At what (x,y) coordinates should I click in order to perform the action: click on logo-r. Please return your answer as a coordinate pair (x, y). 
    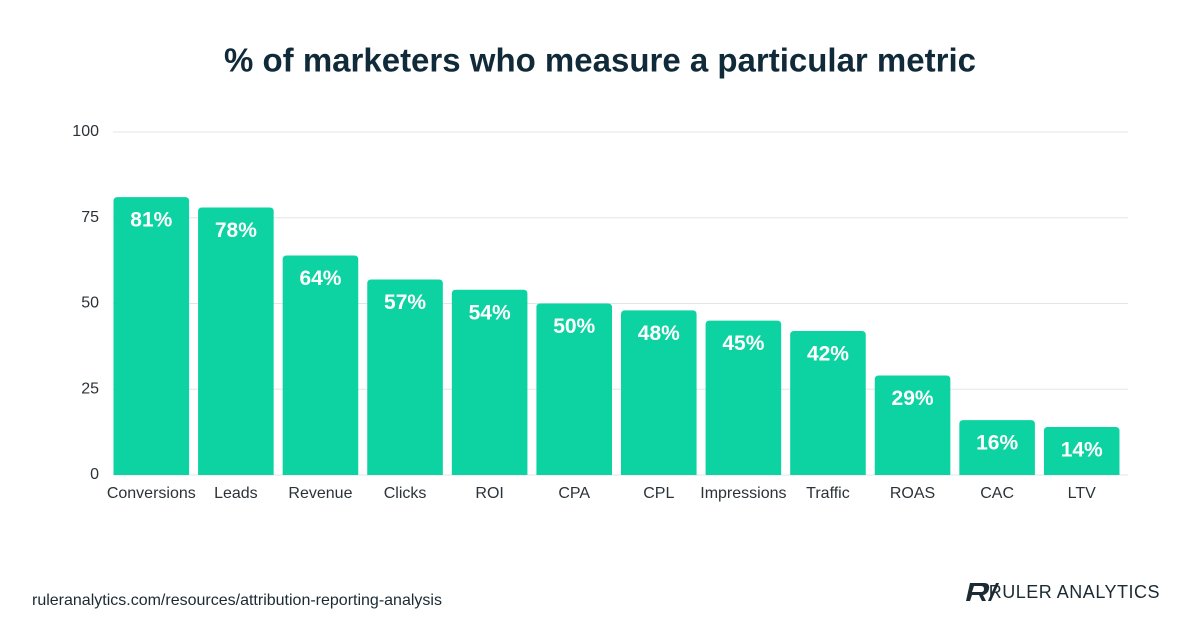
    Looking at the image, I should click on (978, 592).